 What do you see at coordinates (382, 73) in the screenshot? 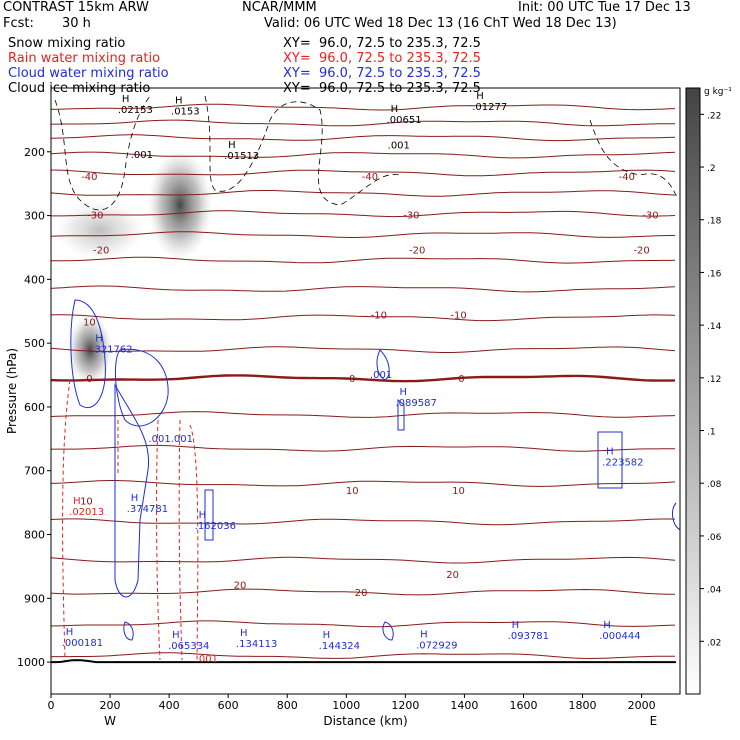
I see `field-xy-cloud-water: XY= 96.0, 72.5 to 235.3, 72.5` at bounding box center [382, 73].